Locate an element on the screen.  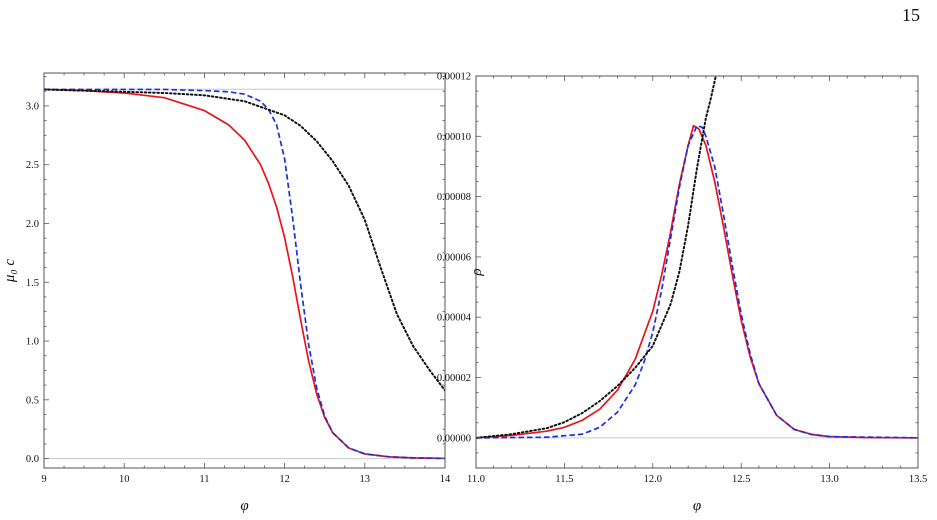
y-tick-label: 0.00000 is located at coordinates (454, 438).